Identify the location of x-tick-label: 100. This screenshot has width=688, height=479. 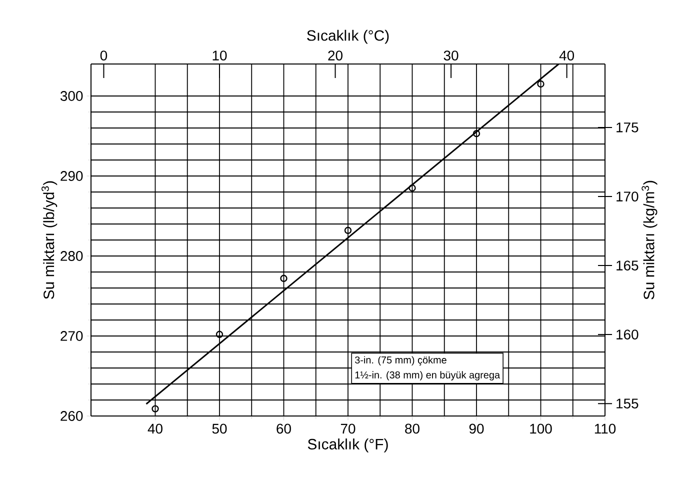
(541, 429).